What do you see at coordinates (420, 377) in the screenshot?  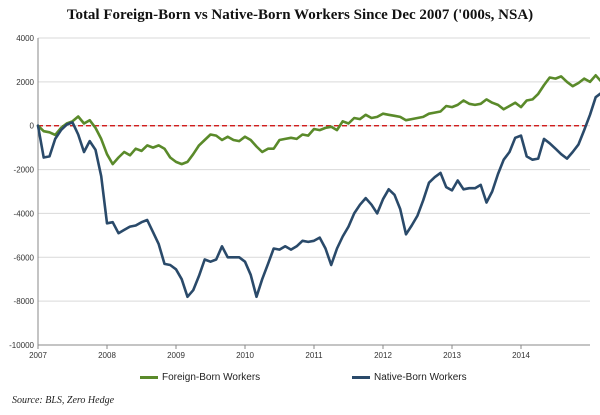 I see `legend-label-native-born: Native-Born Workers` at bounding box center [420, 377].